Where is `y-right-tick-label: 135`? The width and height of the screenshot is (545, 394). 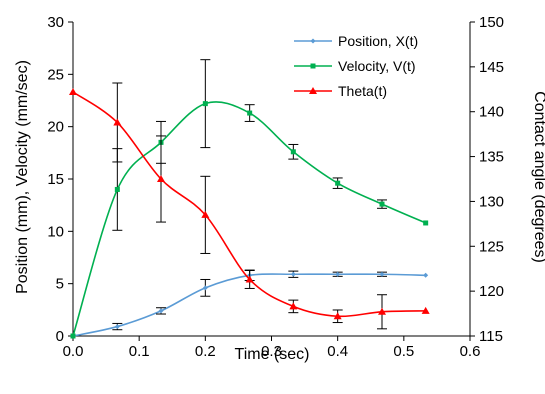
y-right-tick-label: 135 is located at coordinates (491, 157).